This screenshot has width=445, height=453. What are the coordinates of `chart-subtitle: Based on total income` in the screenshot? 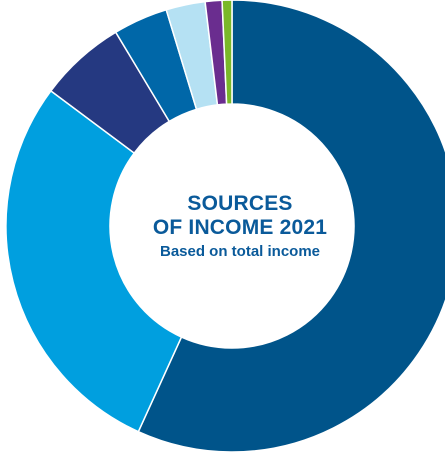 It's located at (240, 251).